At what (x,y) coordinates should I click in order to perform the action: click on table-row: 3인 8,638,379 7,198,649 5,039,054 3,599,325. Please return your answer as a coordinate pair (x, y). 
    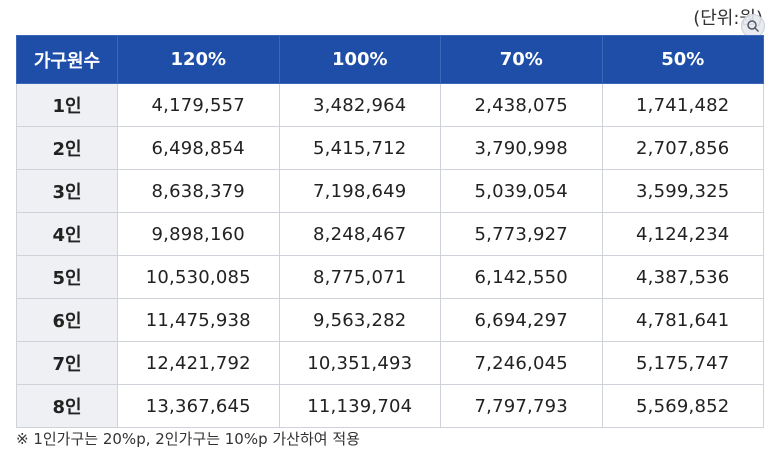
    Looking at the image, I should click on (390, 191).